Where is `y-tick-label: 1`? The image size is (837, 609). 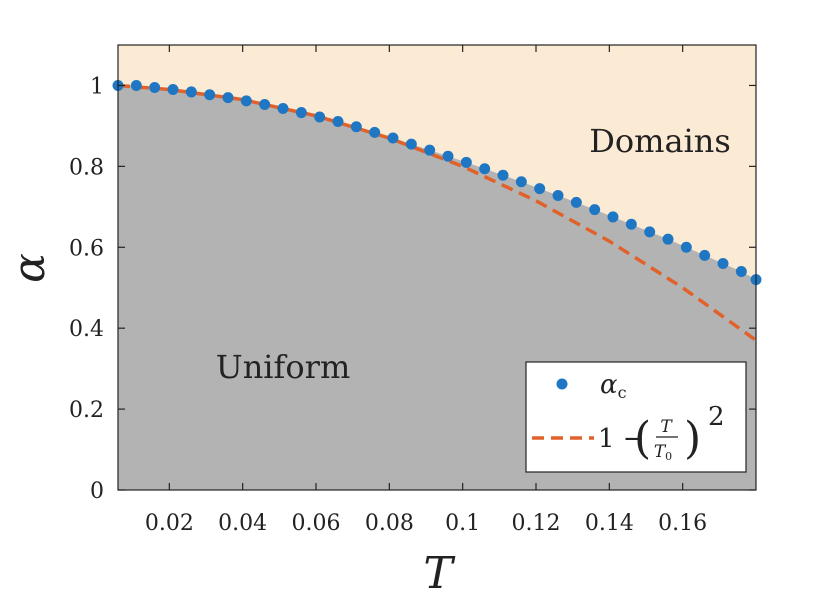 y-tick-label: 1 is located at coordinates (97, 86).